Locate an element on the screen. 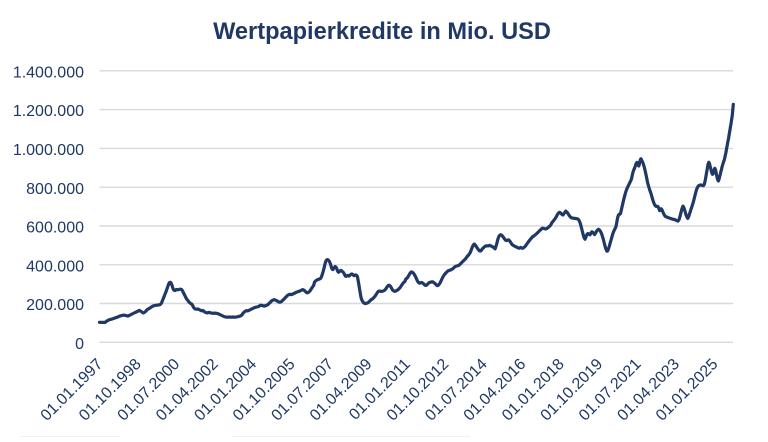  svg-text: 800.000 is located at coordinates (55, 189).